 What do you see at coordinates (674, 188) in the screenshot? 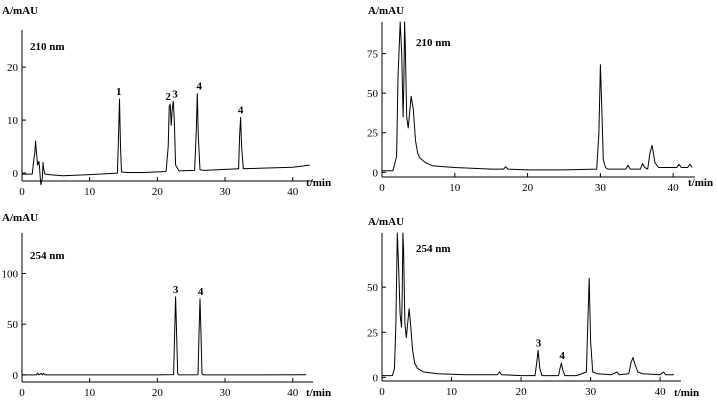
I see `p2-x-tick-label: 40` at bounding box center [674, 188].